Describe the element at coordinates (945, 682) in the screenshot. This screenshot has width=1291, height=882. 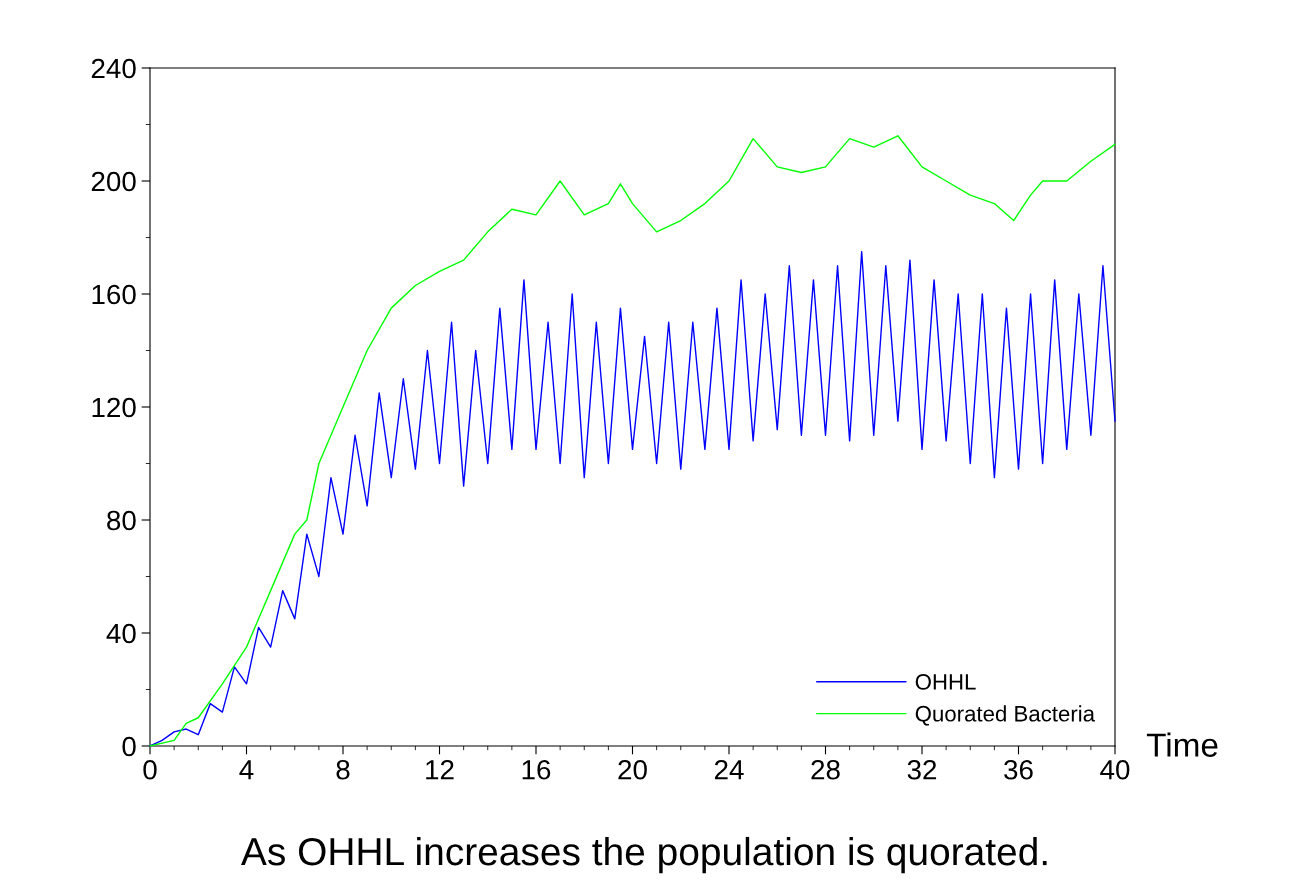
I see `legend-label: OHHL` at that location.